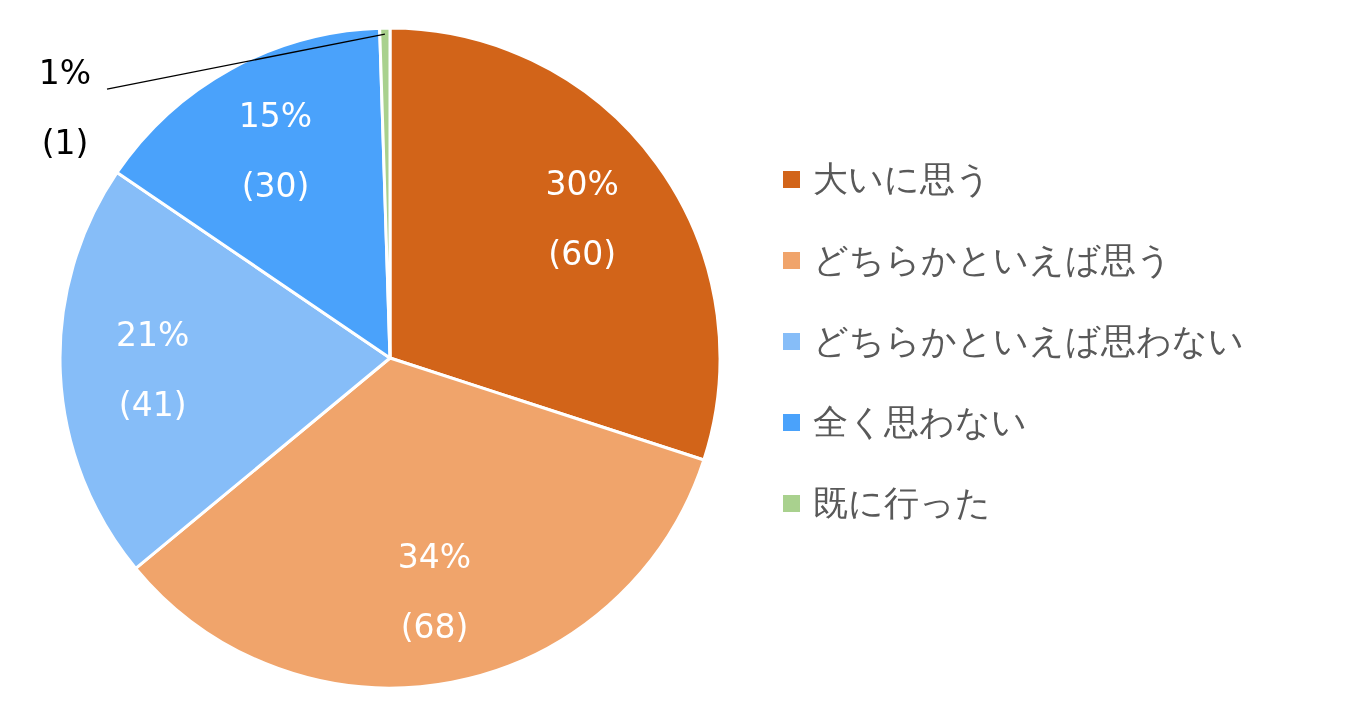 The height and width of the screenshot is (707, 1350). Describe the element at coordinates (992, 260) in the screenshot. I see `legend-label: どちらかといえば思う` at that location.